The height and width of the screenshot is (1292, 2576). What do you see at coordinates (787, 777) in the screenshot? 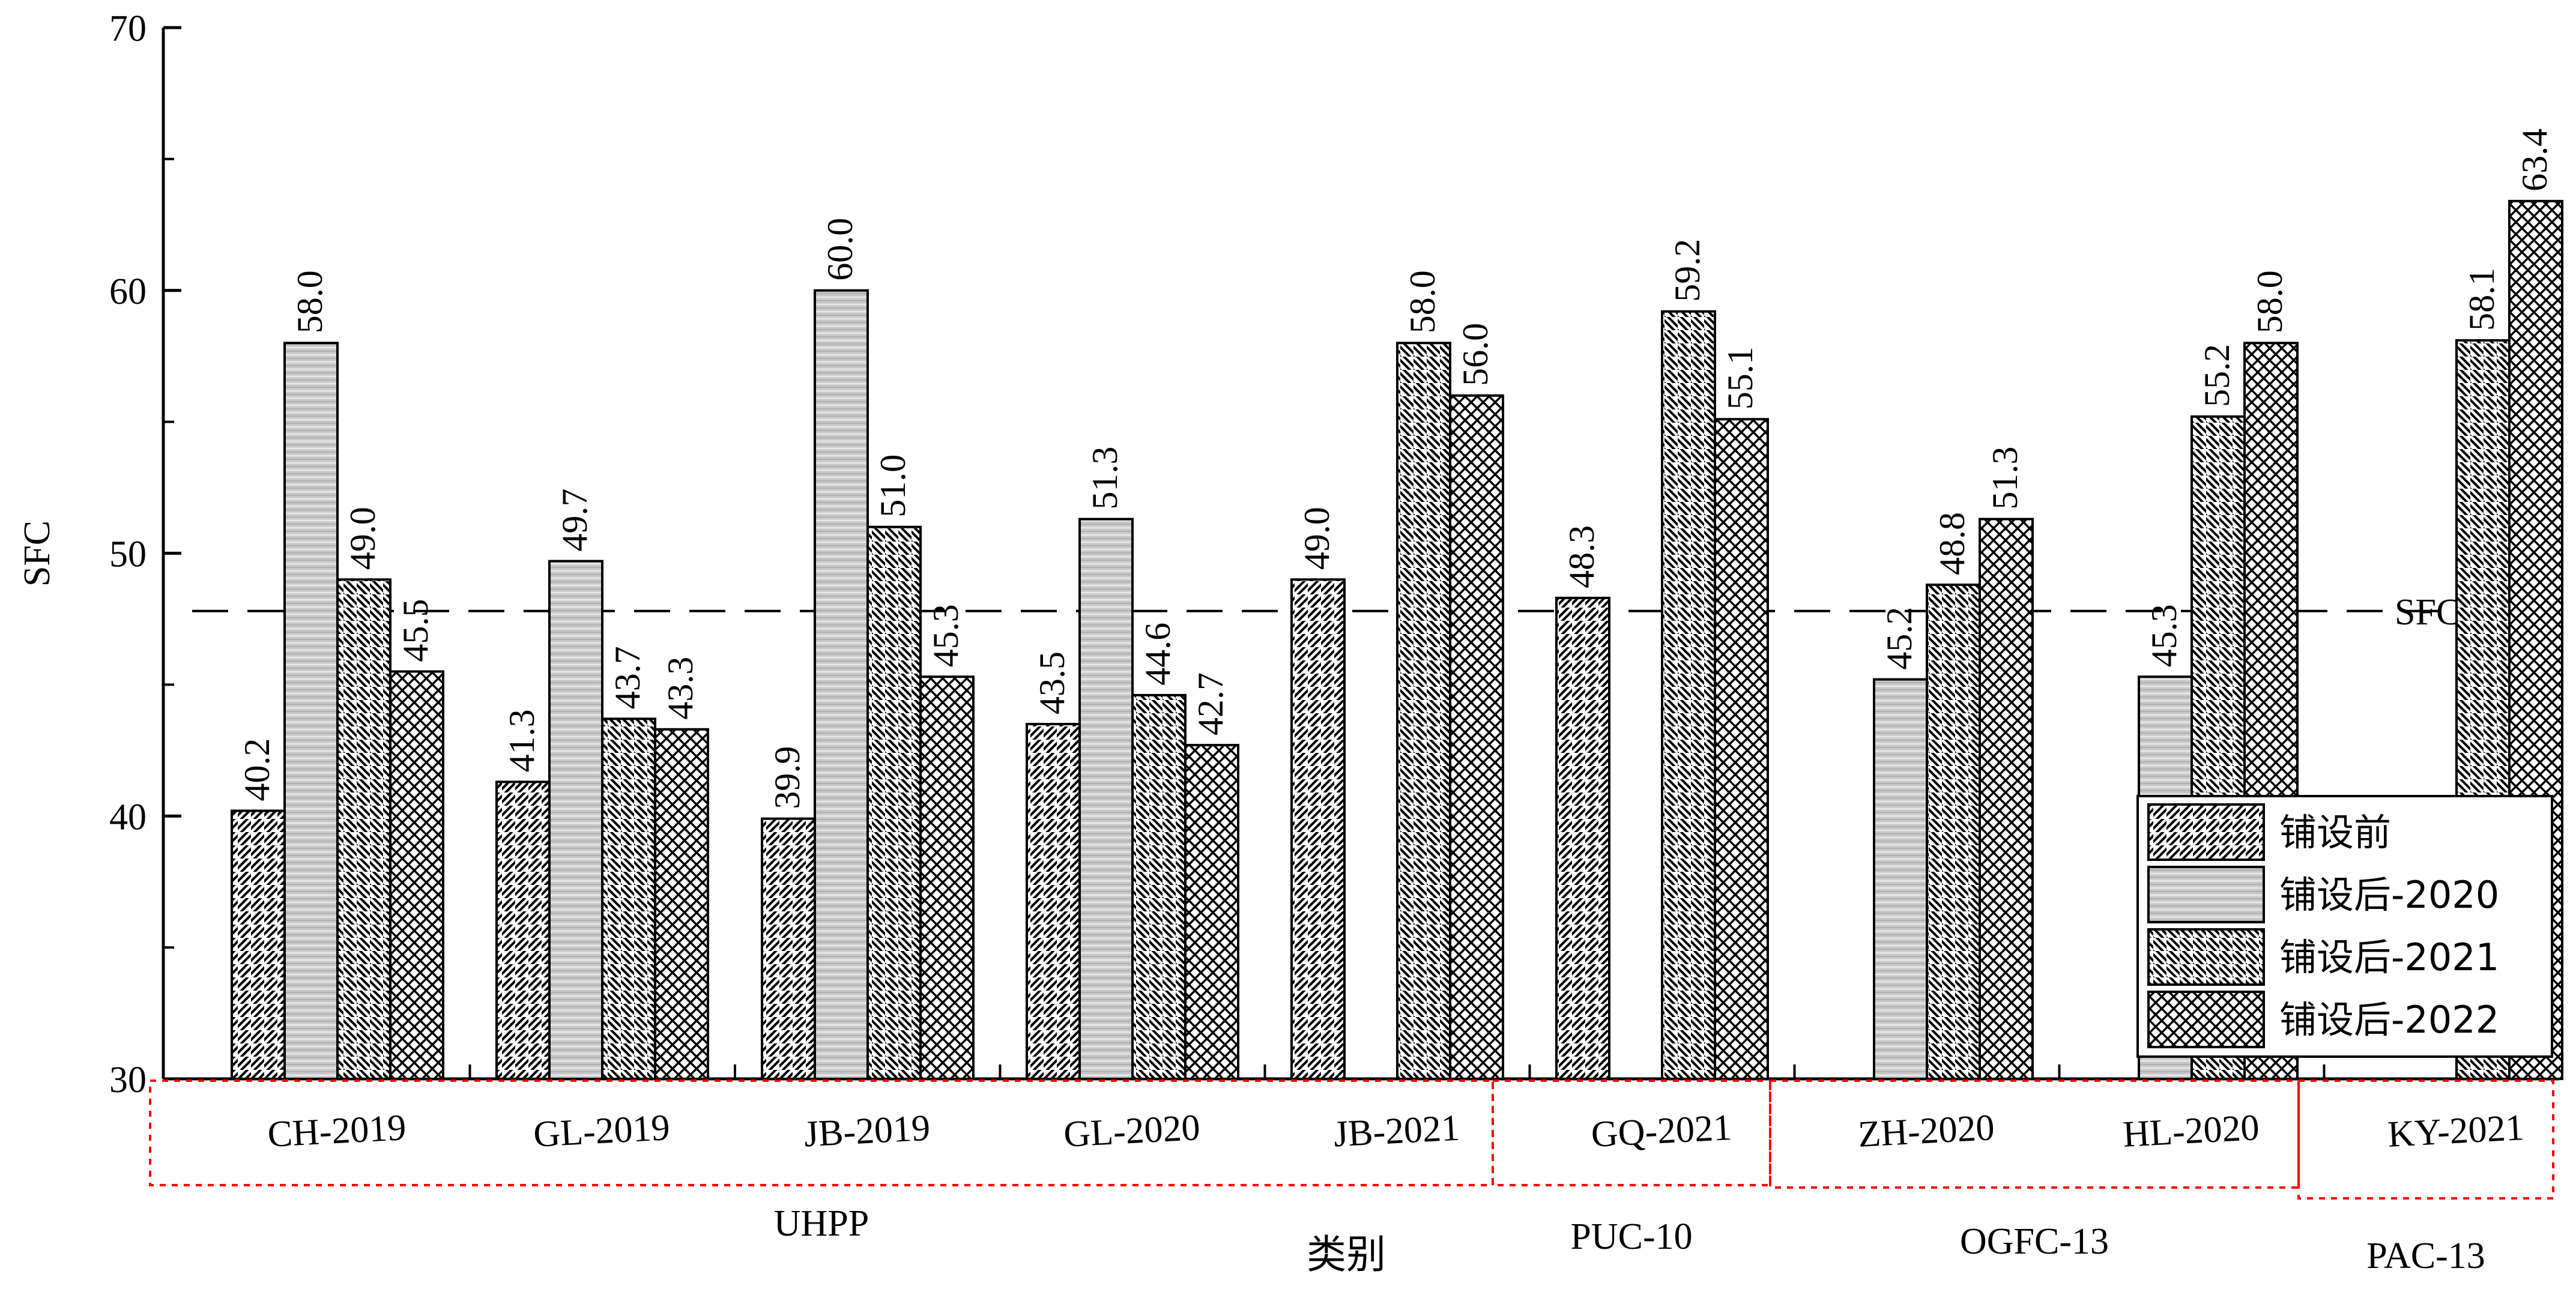
I see `bar-value-label: 39.9` at bounding box center [787, 777].